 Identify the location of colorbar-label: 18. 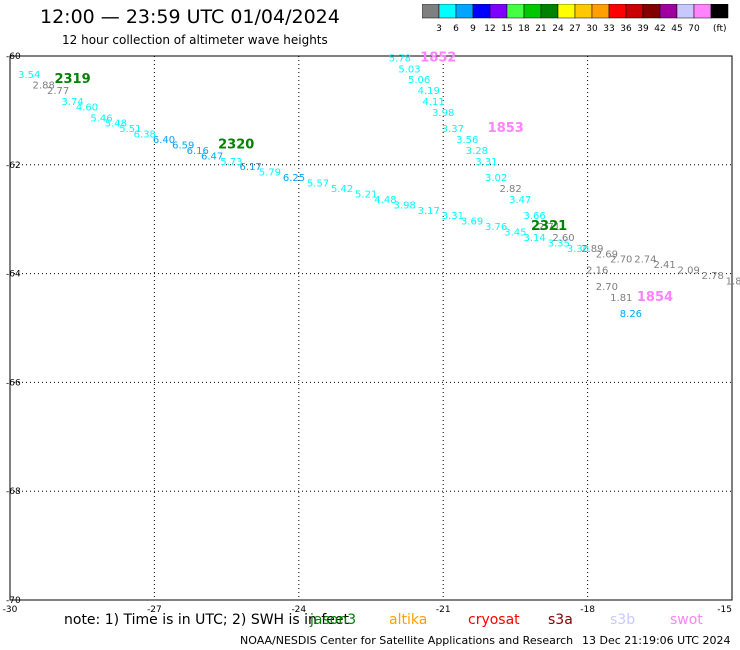
(524, 28).